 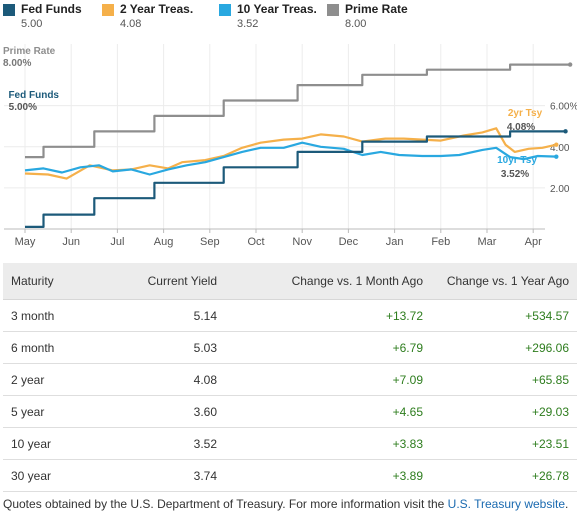 I want to click on legend-label: Prime Rate, so click(x=376, y=9).